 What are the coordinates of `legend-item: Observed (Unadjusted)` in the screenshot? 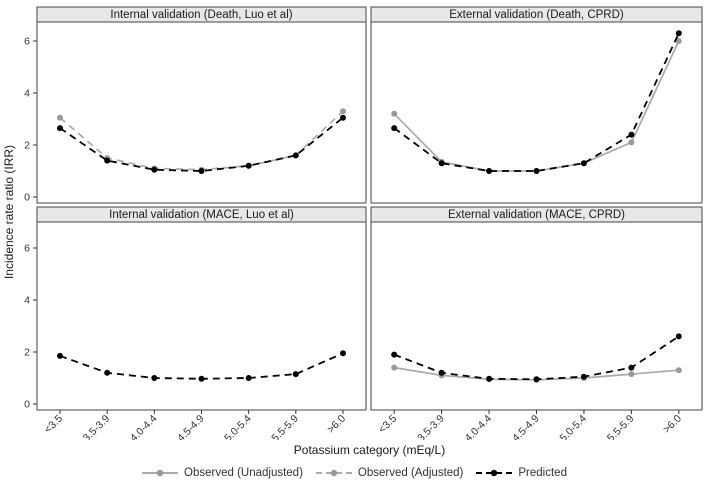 It's located at (222, 473).